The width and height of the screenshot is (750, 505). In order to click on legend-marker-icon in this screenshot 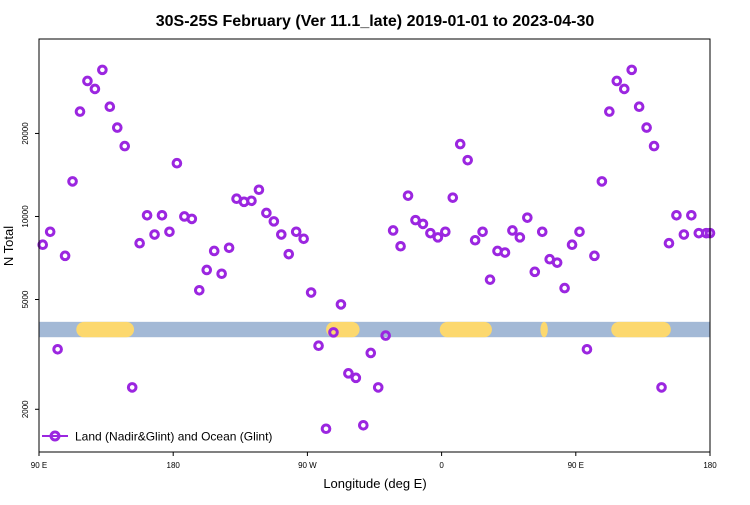, I will do `click(55, 436)`.